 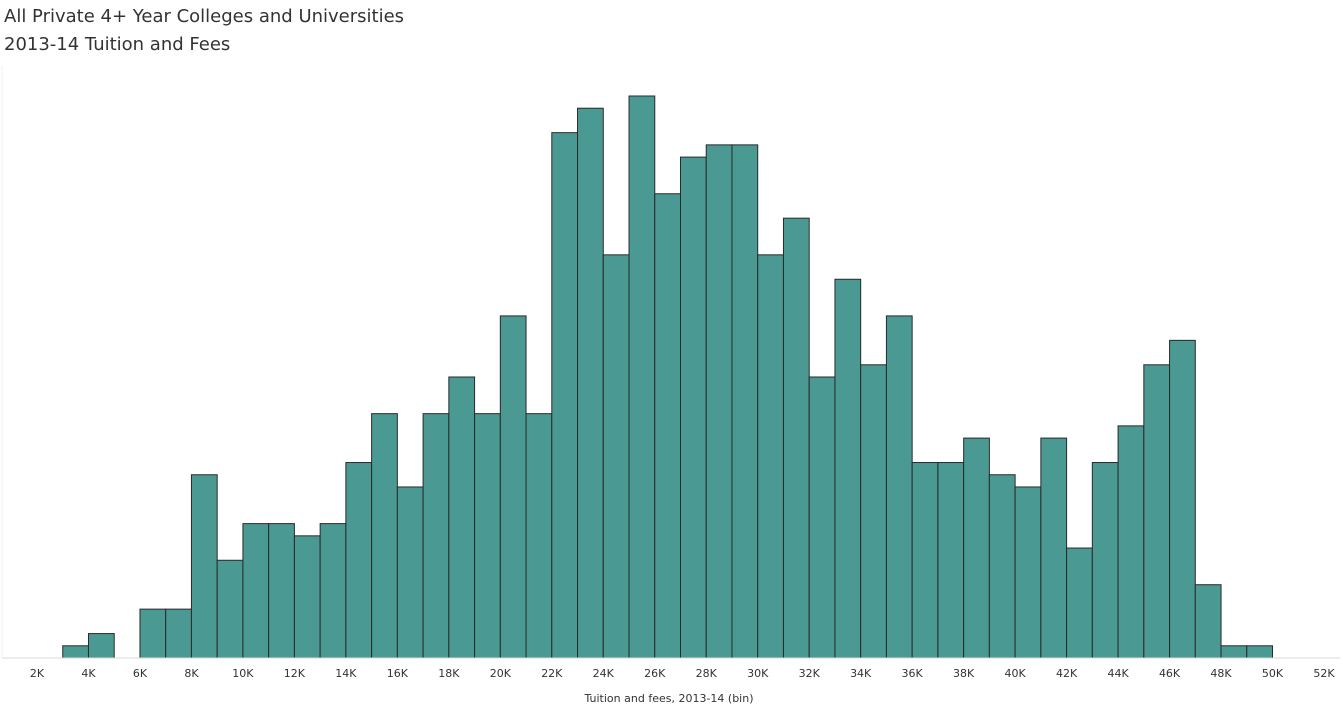 I want to click on x-tick-label: 50K, so click(x=1273, y=673).